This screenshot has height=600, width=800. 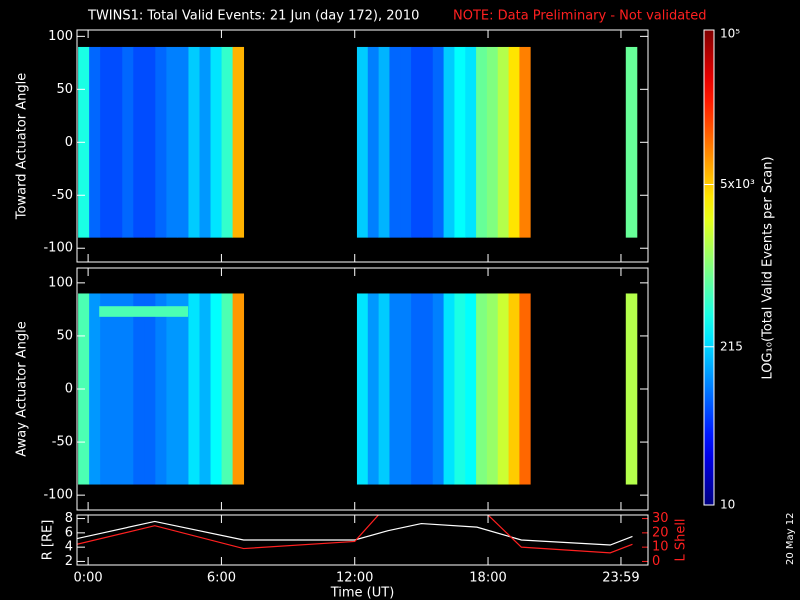 What do you see at coordinates (656, 561) in the screenshot?
I see `y2-tick-label: 0` at bounding box center [656, 561].